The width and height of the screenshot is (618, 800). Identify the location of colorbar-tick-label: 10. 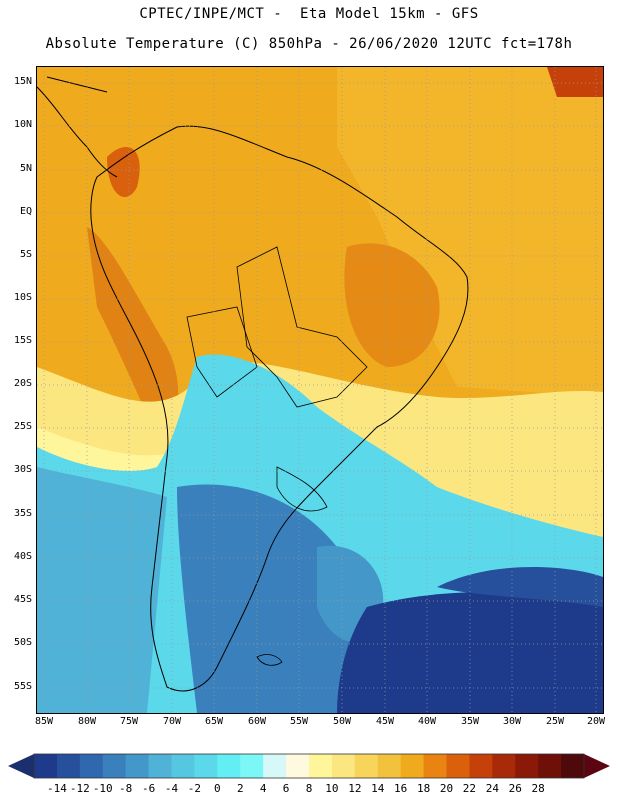
(332, 788).